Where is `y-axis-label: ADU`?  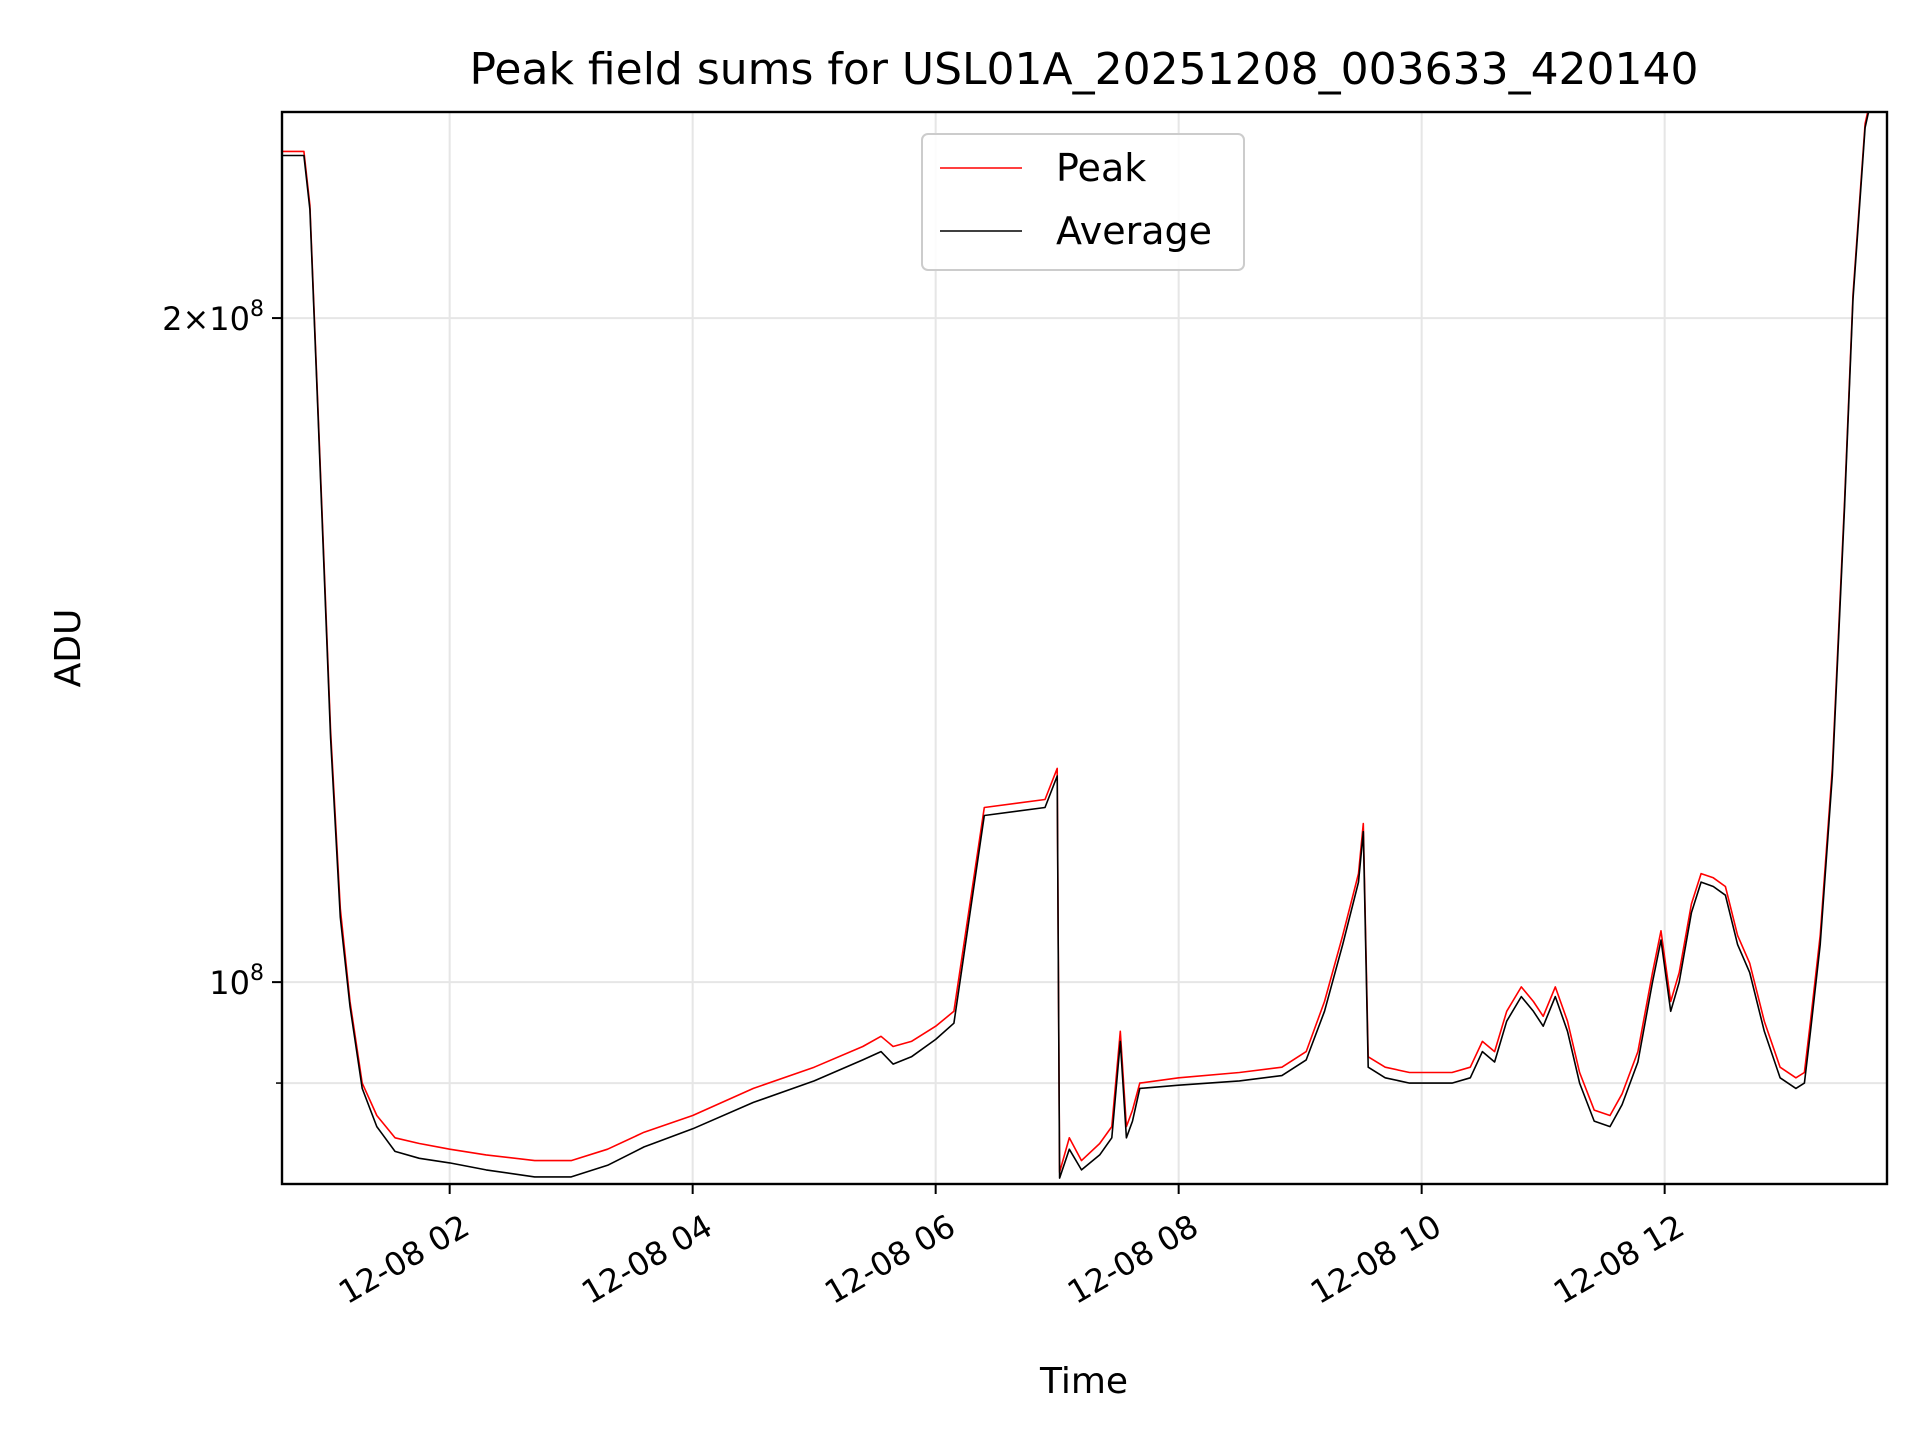 y-axis-label: ADU is located at coordinates (68, 648).